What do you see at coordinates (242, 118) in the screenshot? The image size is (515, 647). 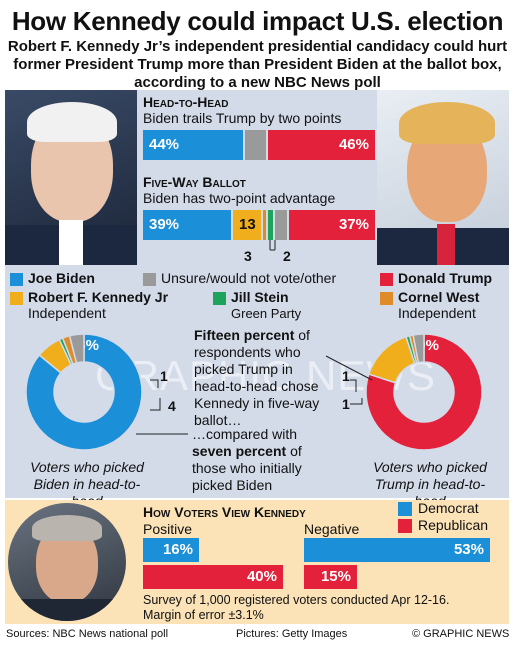 I see `head-to-head-desc: Biden trails Trump by two points` at bounding box center [242, 118].